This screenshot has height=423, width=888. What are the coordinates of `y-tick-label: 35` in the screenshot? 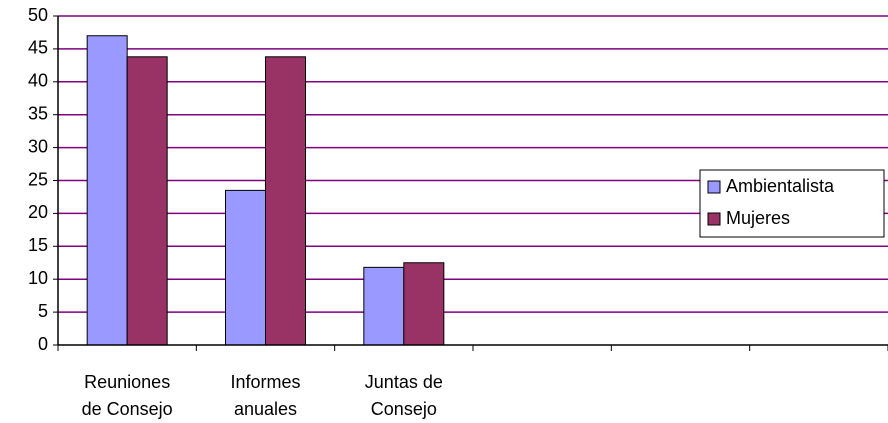 It's located at (38, 113).